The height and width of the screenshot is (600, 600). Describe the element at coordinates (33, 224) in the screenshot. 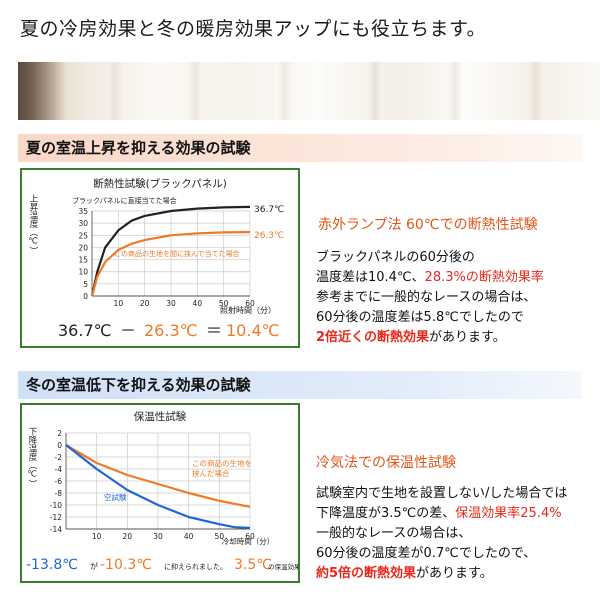

I see `summer-chart-ylabel: 上昇温度（℃）` at that location.